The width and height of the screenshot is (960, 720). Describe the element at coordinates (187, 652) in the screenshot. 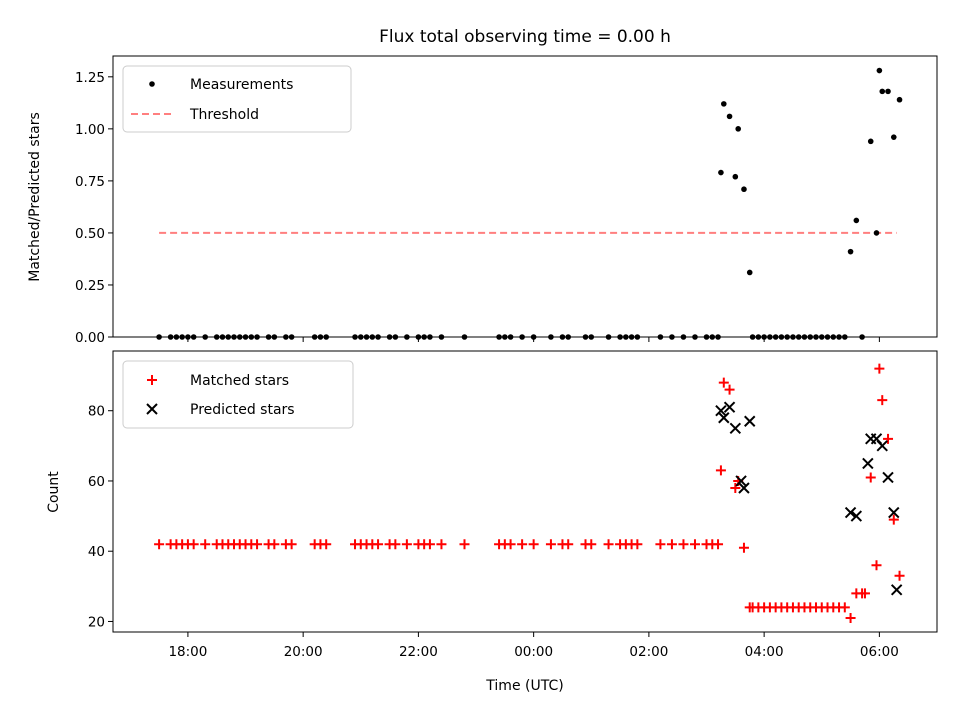

I see `x-tick-label: 18:00` at that location.